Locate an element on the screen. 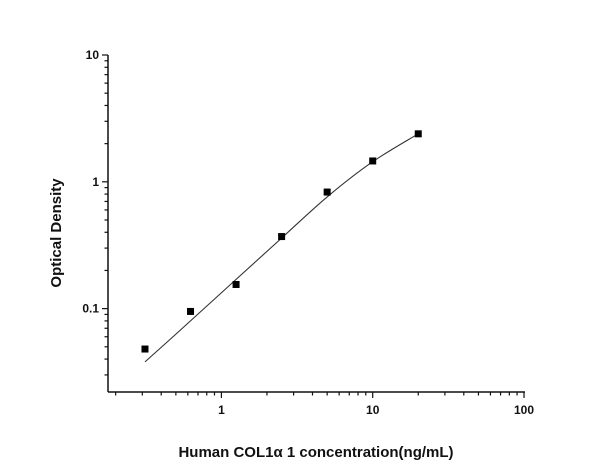 This screenshot has width=608, height=470. x-tick-label: 10 is located at coordinates (373, 410).